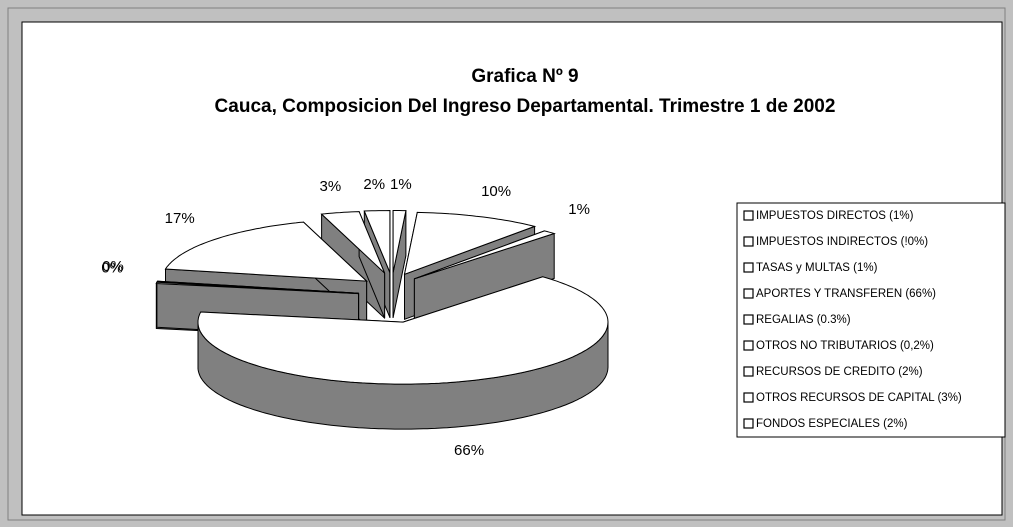 This screenshot has width=1013, height=527. I want to click on data-label: 17%, so click(180, 218).